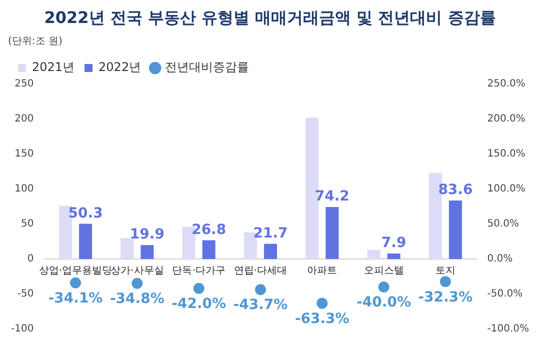 The height and width of the screenshot is (346, 540). Describe the element at coordinates (147, 234) in the screenshot. I see `data-label: 19.9` at that location.